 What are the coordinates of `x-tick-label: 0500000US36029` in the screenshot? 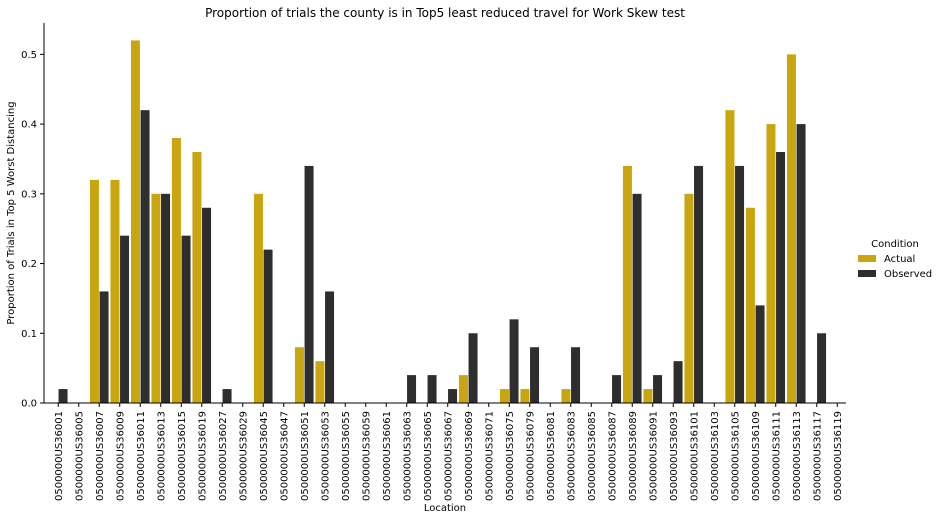 It's located at (243, 456).